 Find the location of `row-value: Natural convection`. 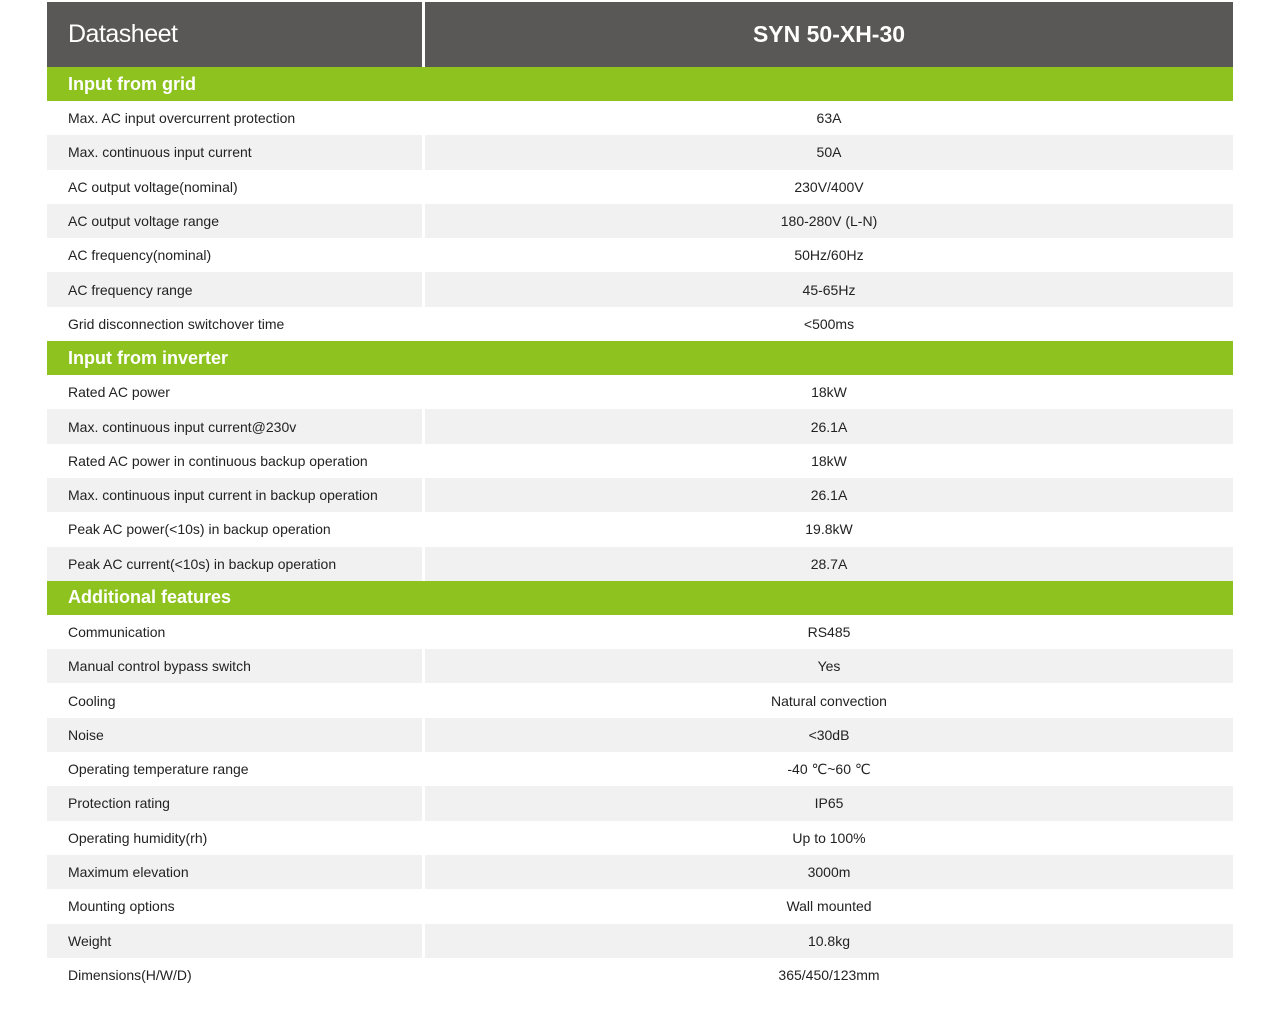

row-value: Natural convection is located at coordinates (829, 700).